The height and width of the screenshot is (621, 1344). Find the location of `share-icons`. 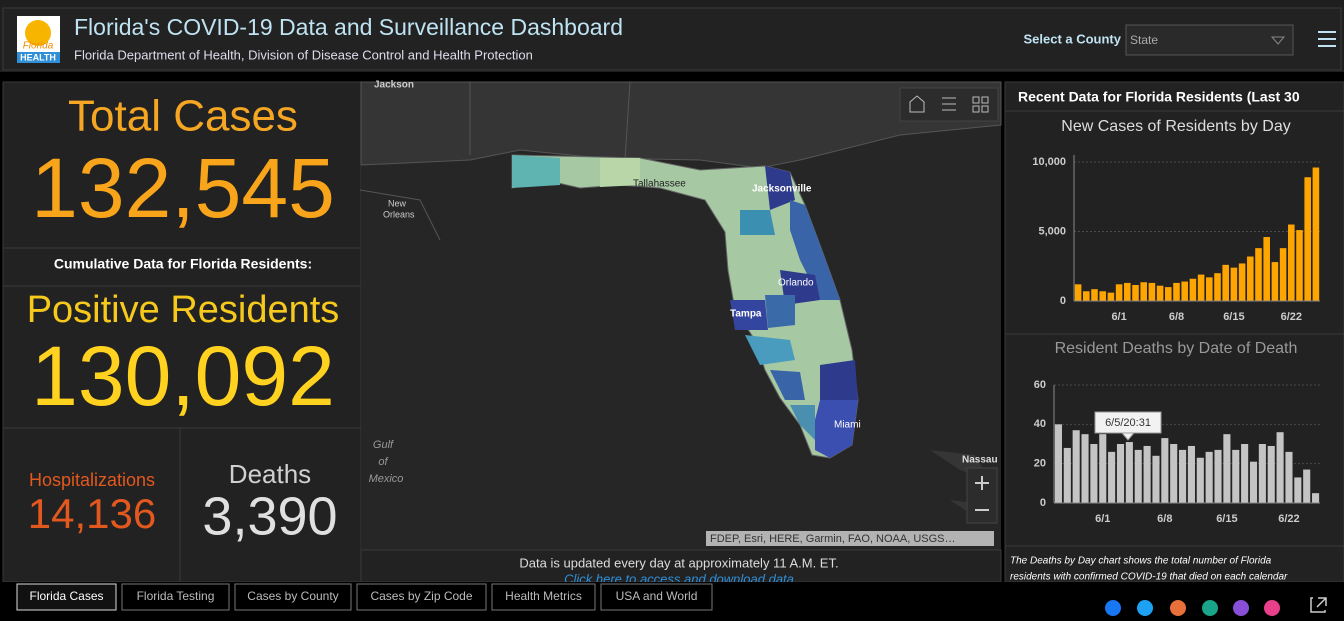

share-icons is located at coordinates (1216, 606).